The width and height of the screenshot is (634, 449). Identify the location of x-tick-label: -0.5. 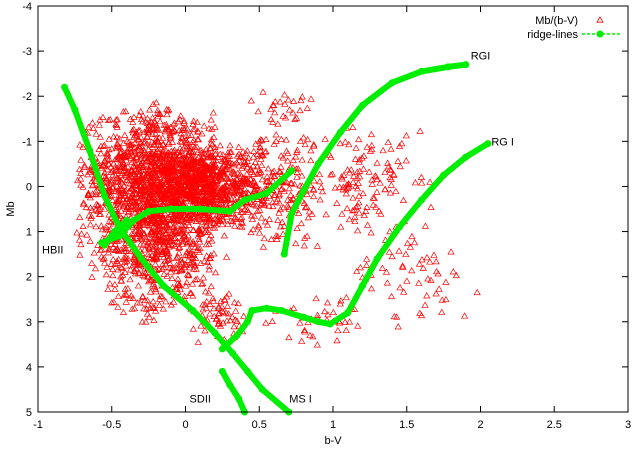
(111, 425).